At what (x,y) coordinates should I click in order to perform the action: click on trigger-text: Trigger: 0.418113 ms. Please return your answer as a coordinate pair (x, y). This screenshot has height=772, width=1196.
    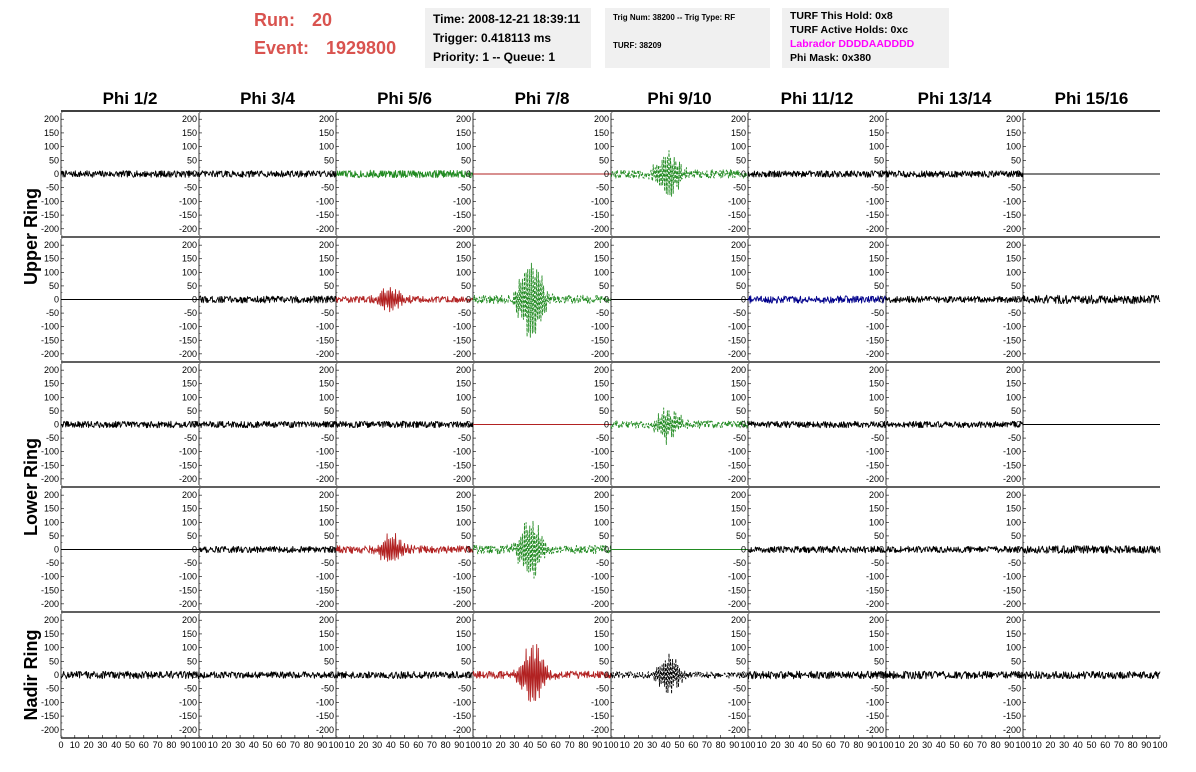
    Looking at the image, I should click on (492, 38).